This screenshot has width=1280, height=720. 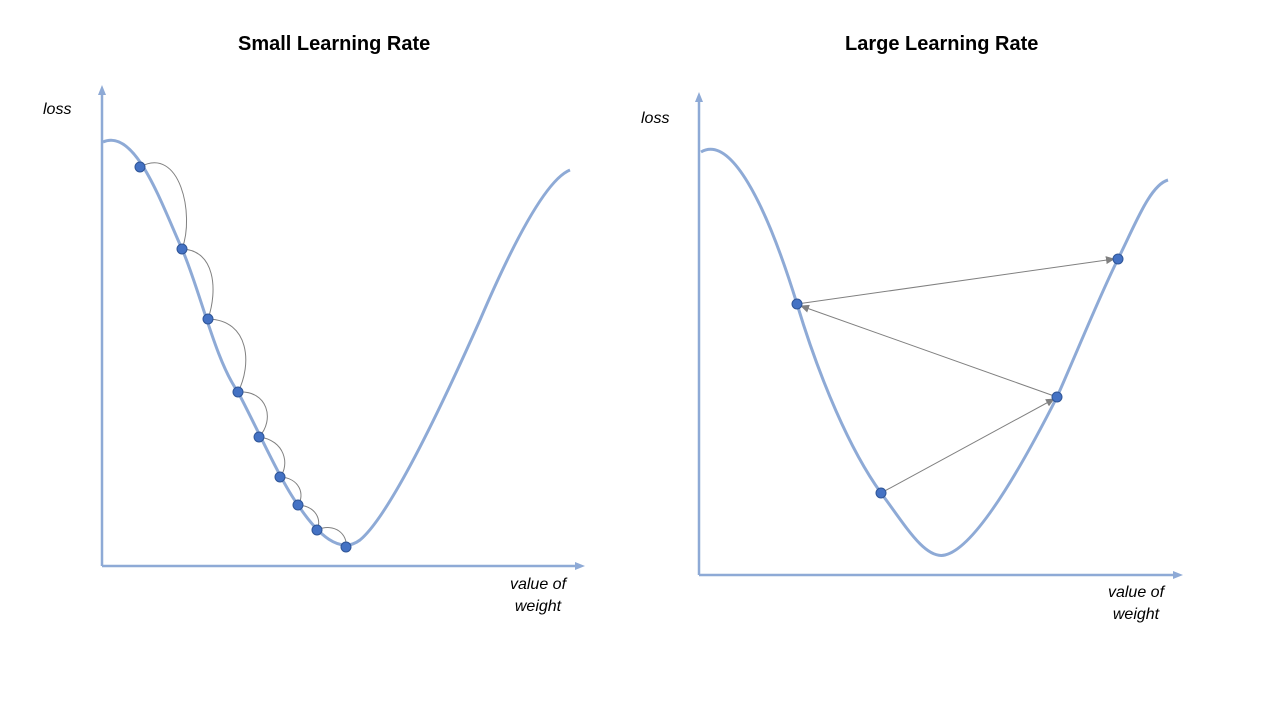 I want to click on right-points, so click(x=957, y=376).